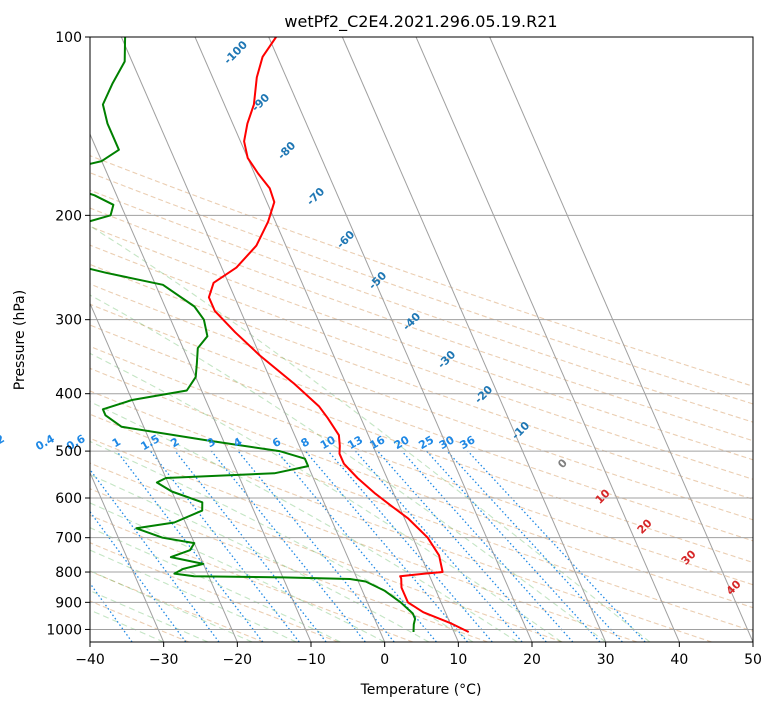 The width and height of the screenshot is (775, 708). What do you see at coordinates (458, 660) in the screenshot?
I see `x-tick-label: 10` at bounding box center [458, 660].